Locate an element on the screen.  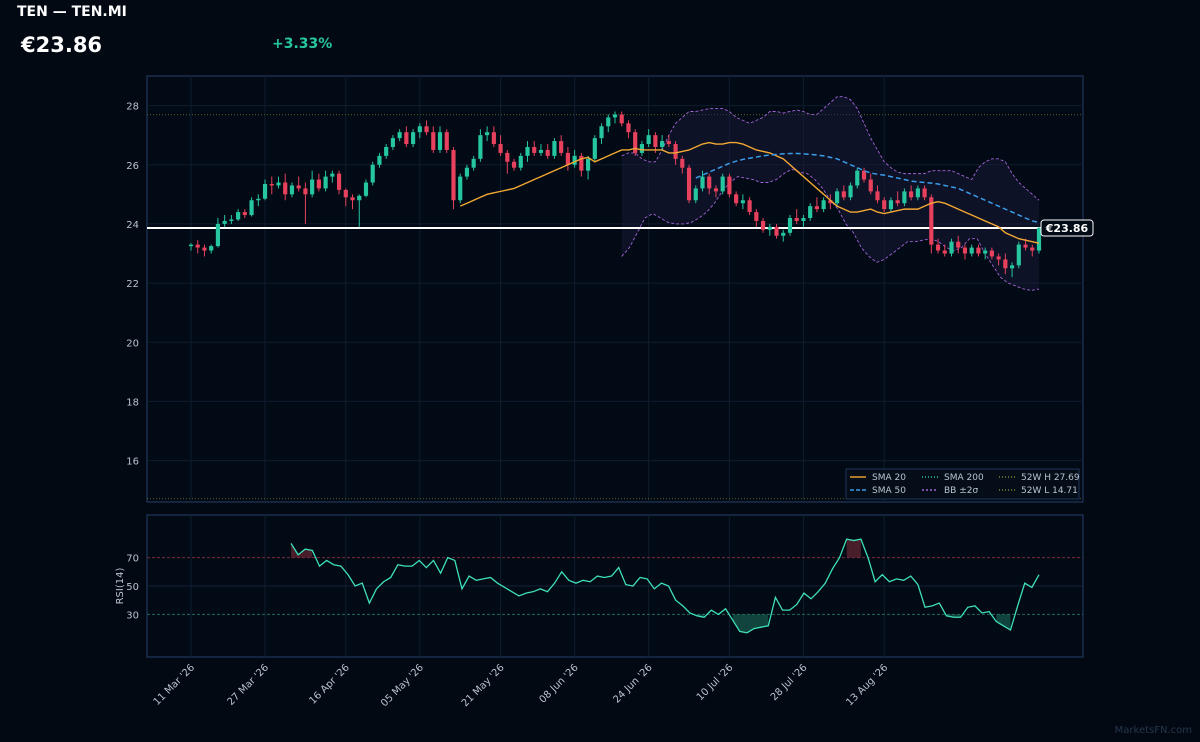
legend-label: BB ±2σ is located at coordinates (961, 491).